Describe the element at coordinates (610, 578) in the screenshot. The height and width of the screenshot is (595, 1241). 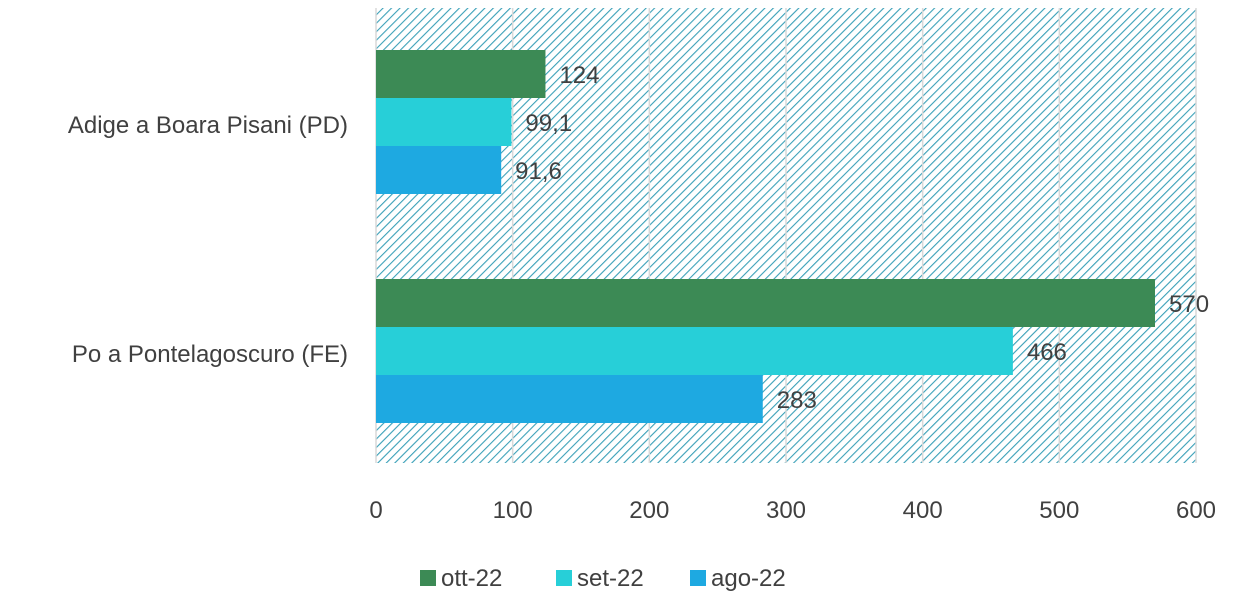
I see `legend-label-set-22: set-22` at that location.